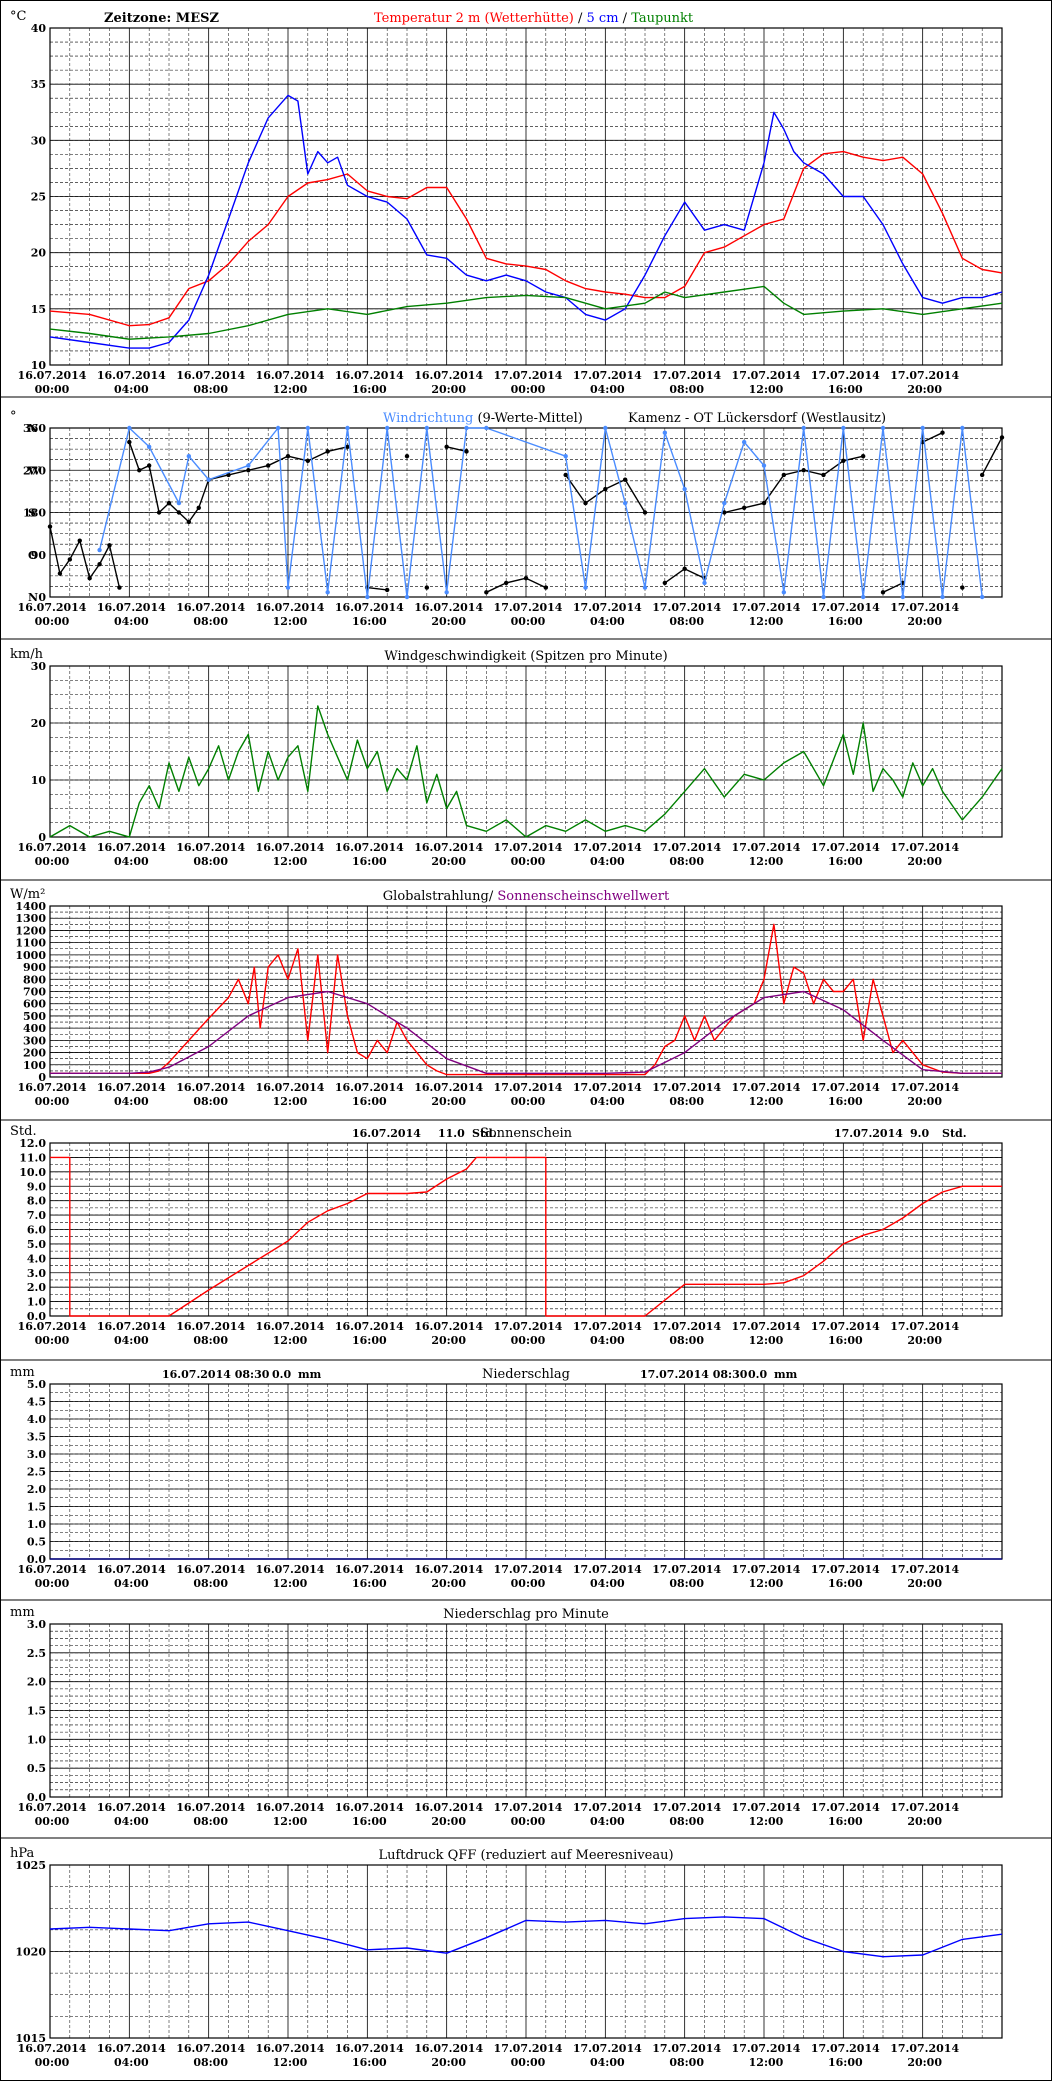 This screenshot has width=1052, height=2085. I want to click on unit-label: mm, so click(22, 1372).